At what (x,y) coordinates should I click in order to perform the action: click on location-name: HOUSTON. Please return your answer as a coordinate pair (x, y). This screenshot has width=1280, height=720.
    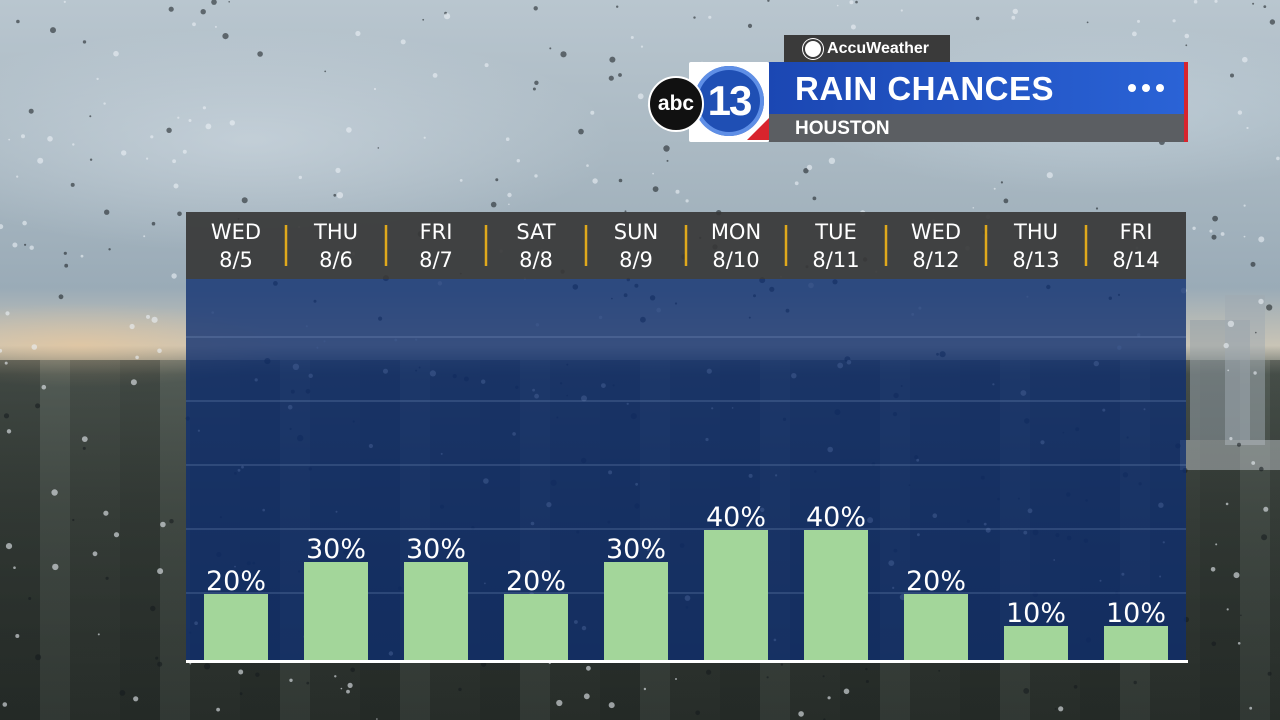
    Looking at the image, I should click on (842, 128).